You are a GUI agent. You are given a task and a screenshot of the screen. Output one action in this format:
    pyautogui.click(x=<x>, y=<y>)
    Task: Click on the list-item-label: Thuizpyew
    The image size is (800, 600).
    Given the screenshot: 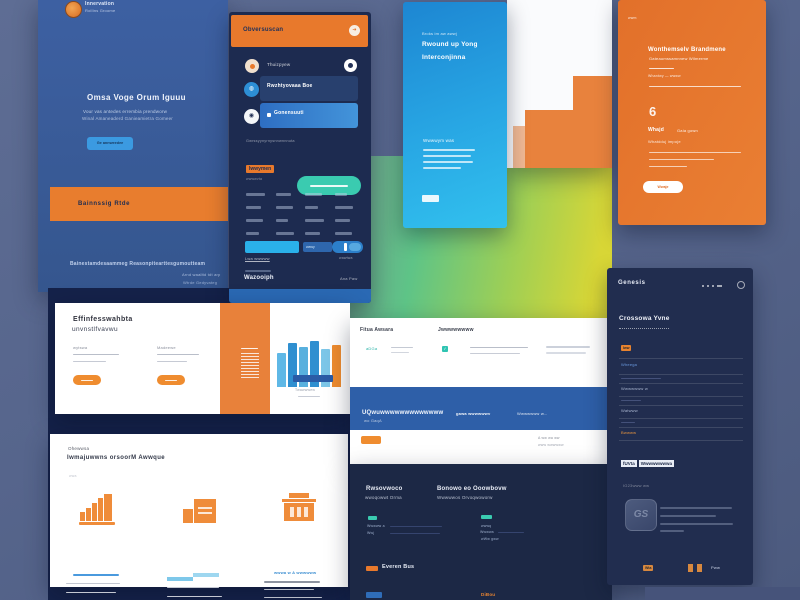 What is the action you would take?
    pyautogui.click(x=279, y=64)
    